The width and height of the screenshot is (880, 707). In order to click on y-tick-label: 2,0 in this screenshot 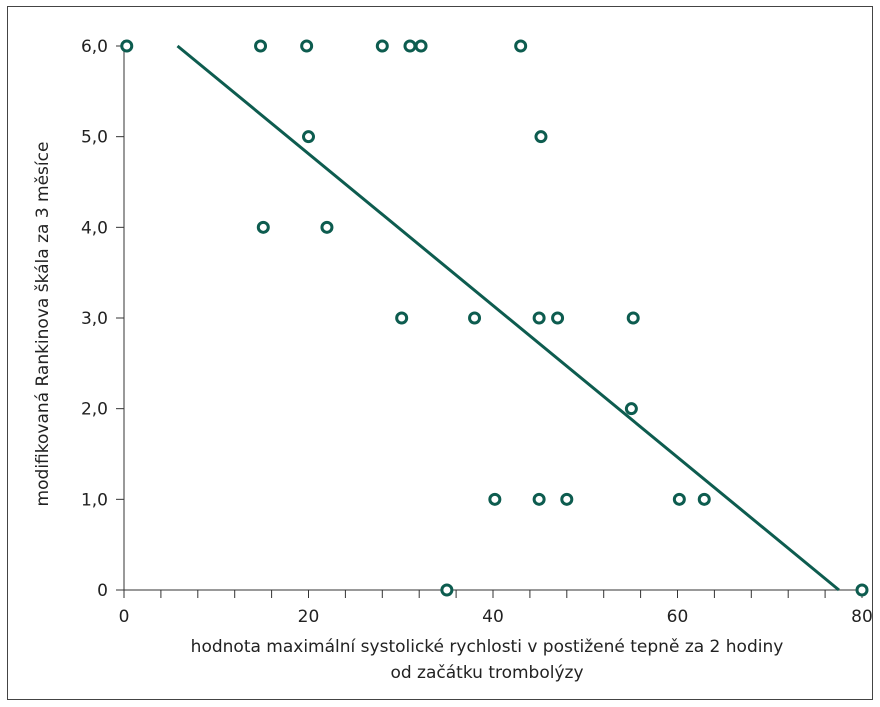, I will do `click(94, 410)`.